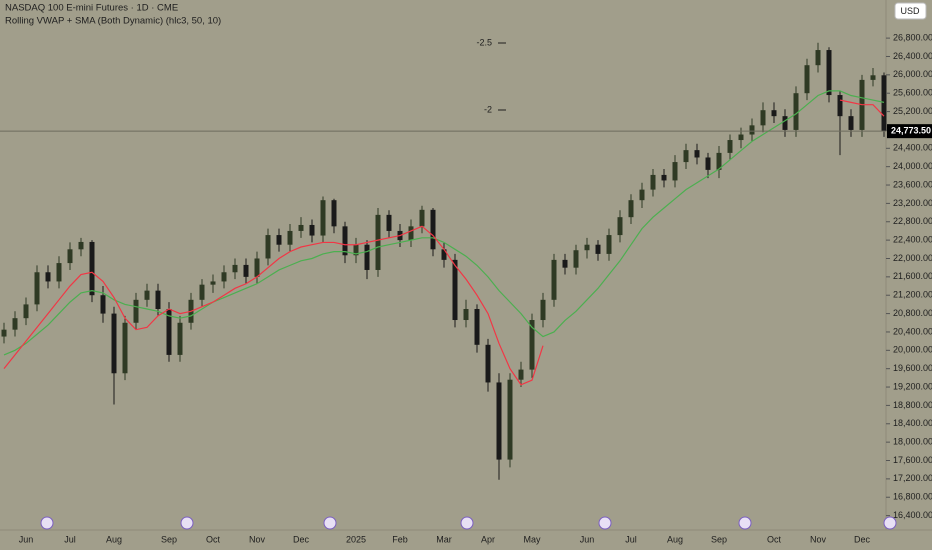 The image size is (932, 550). I want to click on y-tick-label: 18,000.00, so click(912, 442).